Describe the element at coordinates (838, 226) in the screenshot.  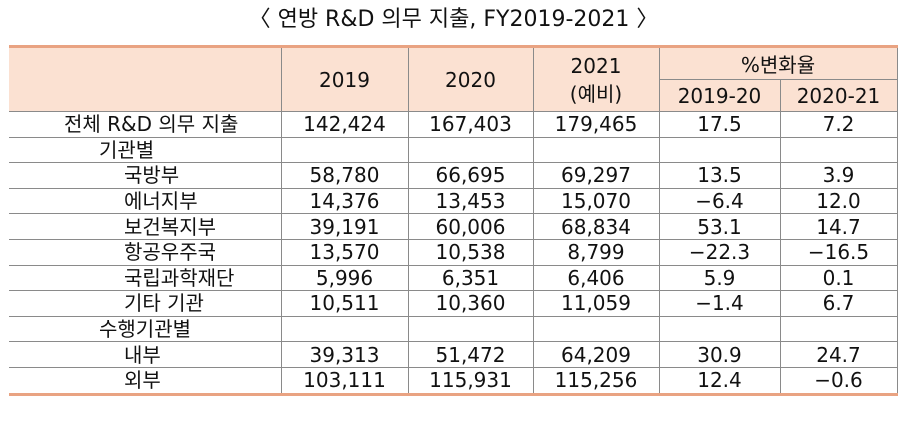
I see `cell-pct-2020-21: 14.7` at that location.